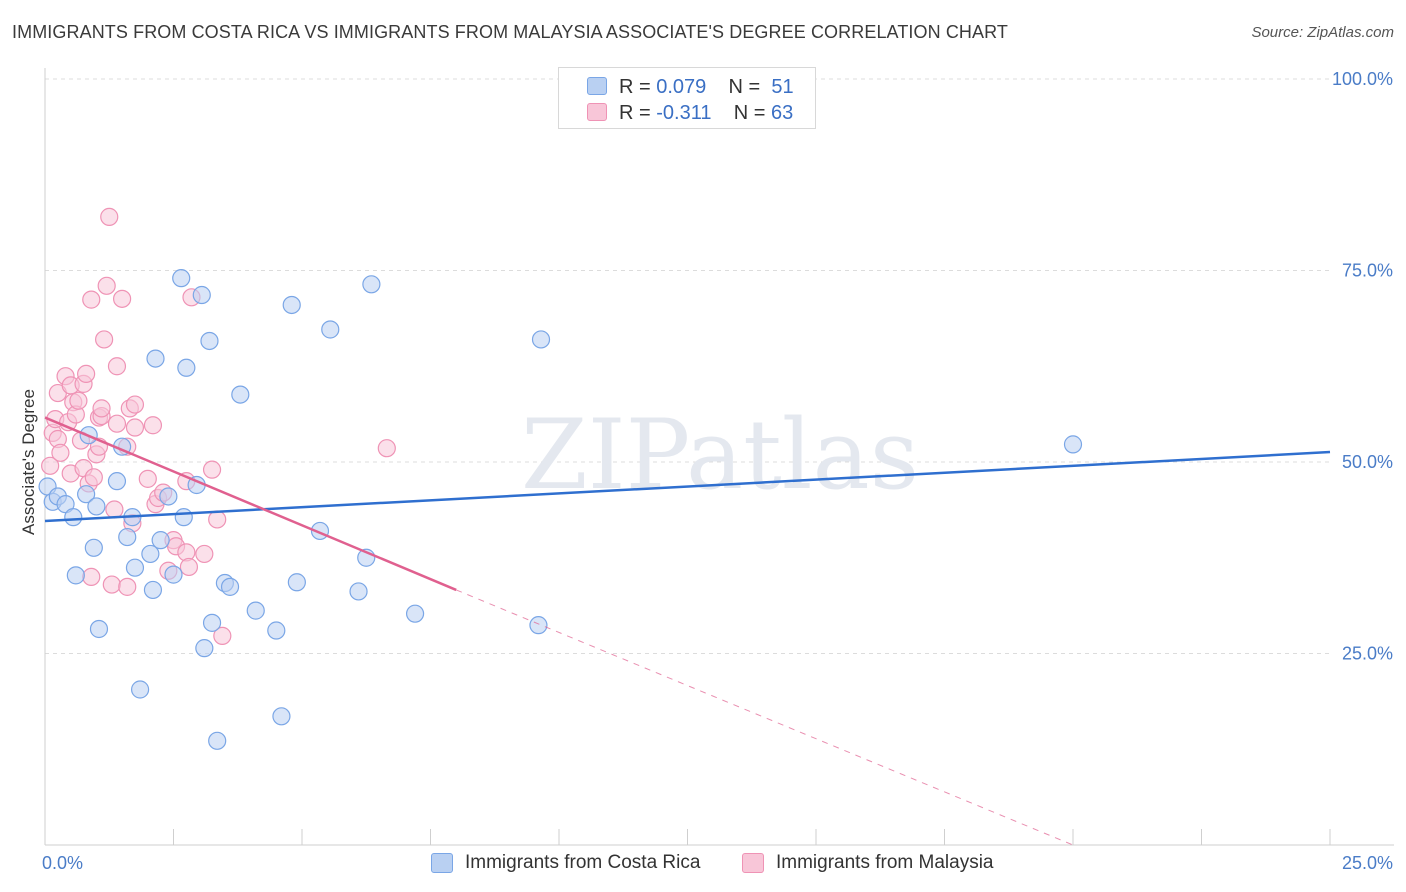  I want to click on legend-n-value: 51, so click(782, 87).